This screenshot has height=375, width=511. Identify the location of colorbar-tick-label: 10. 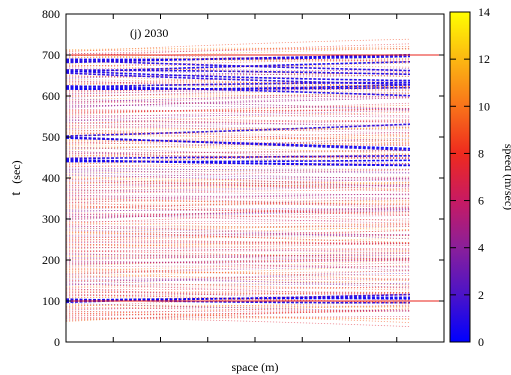
(484, 106).